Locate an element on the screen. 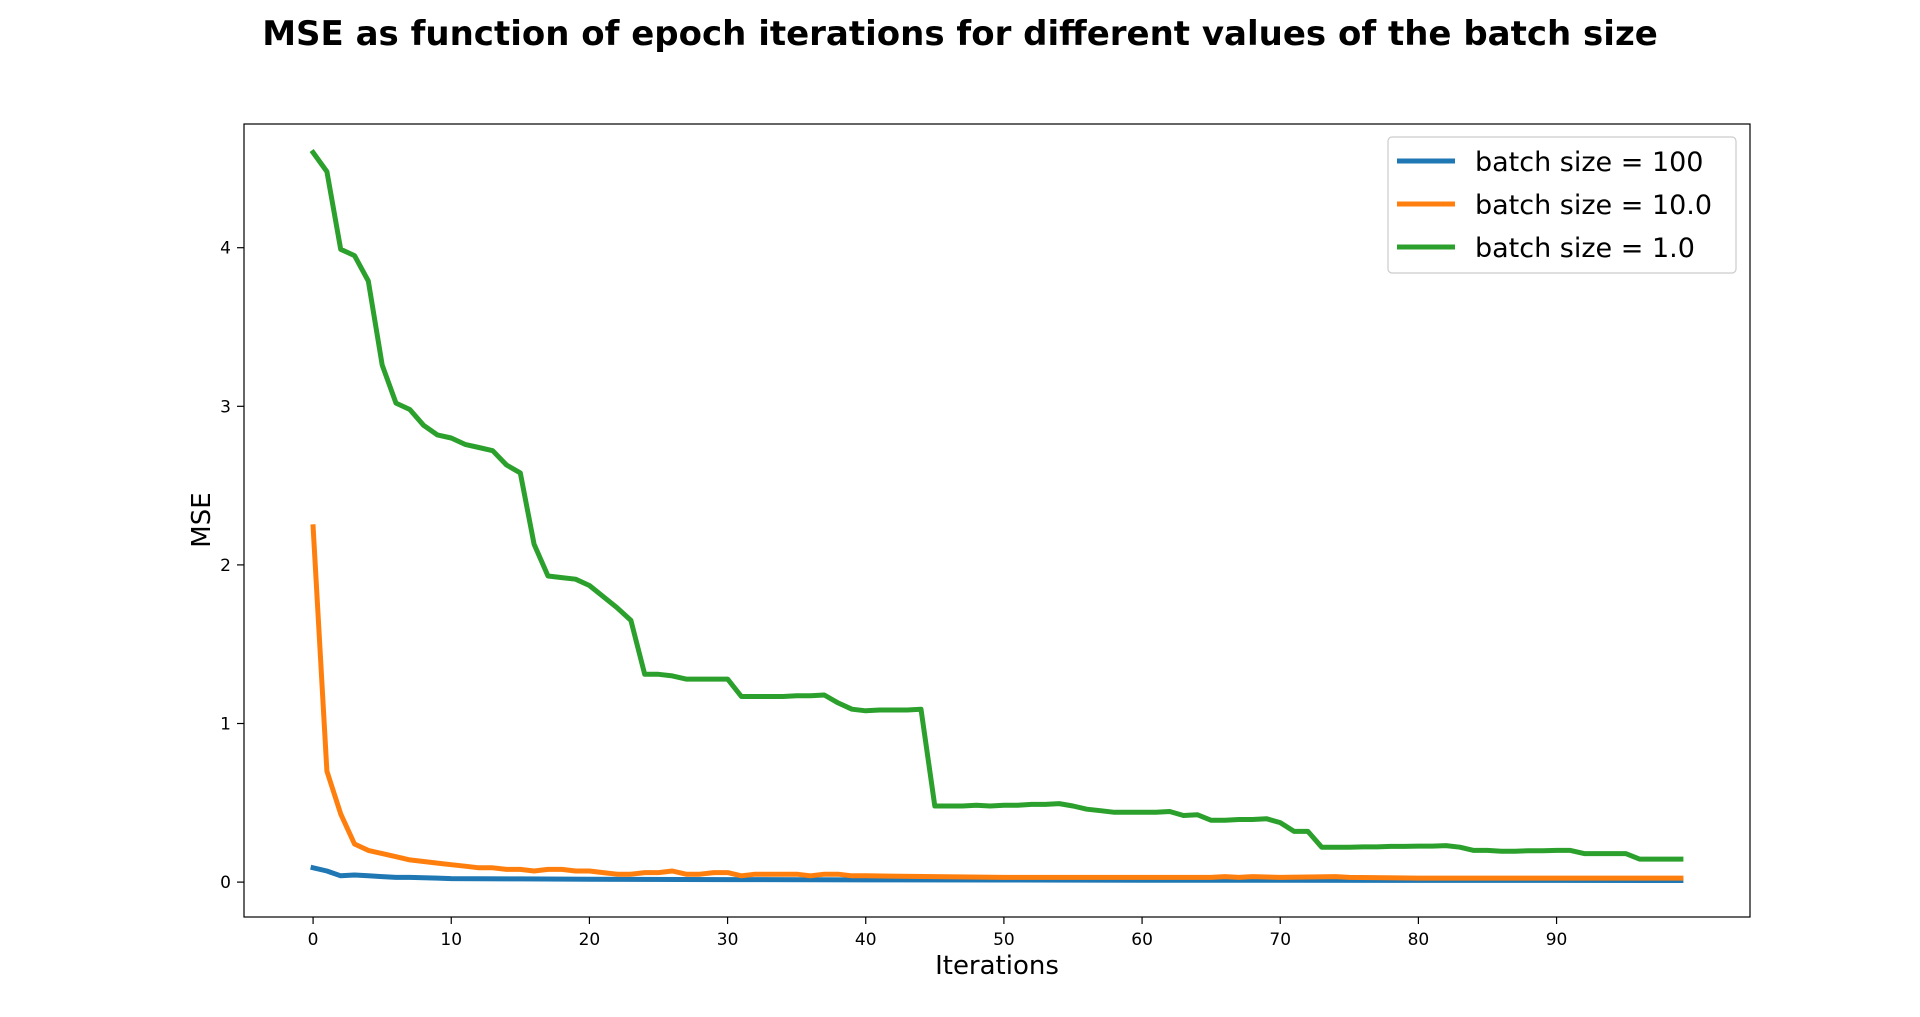 Image resolution: width=1920 pixels, height=1017 pixels. x-tick-label-0: 0 is located at coordinates (313, 940).